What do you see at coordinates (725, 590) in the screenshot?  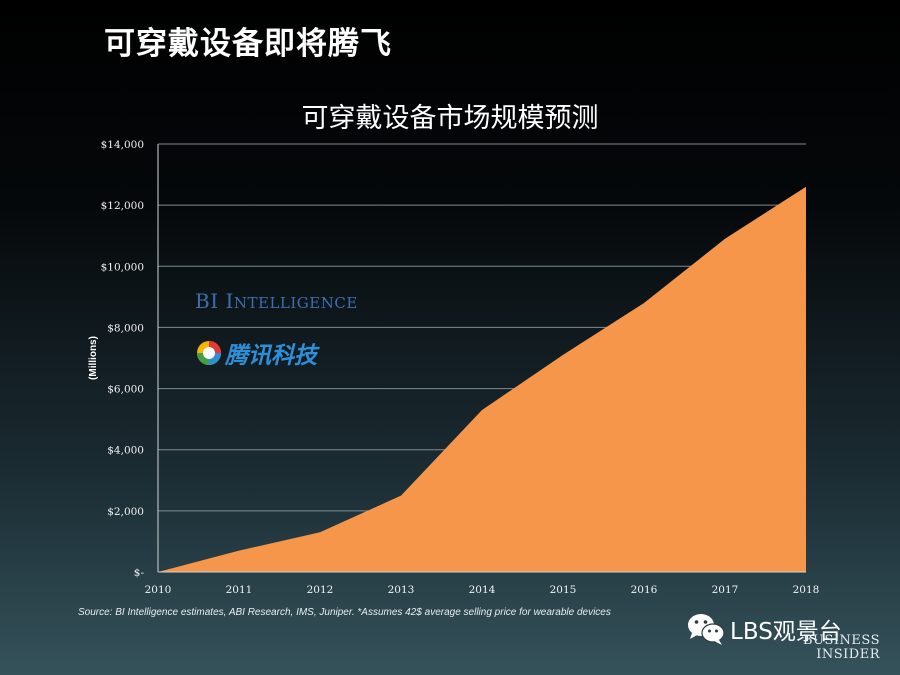 I see `x-tick-label: 2017` at bounding box center [725, 590].